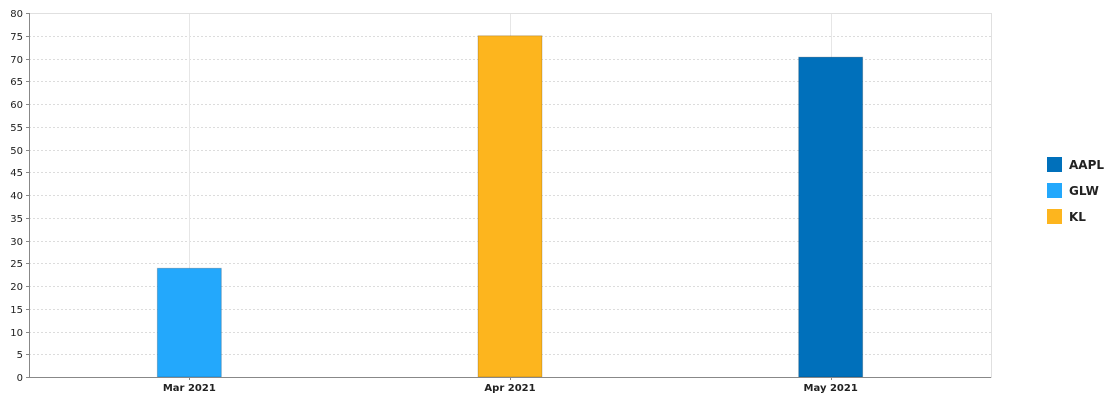 The image size is (1108, 396). Describe the element at coordinates (831, 388) in the screenshot. I see `x-tick-label: May 2021` at that location.